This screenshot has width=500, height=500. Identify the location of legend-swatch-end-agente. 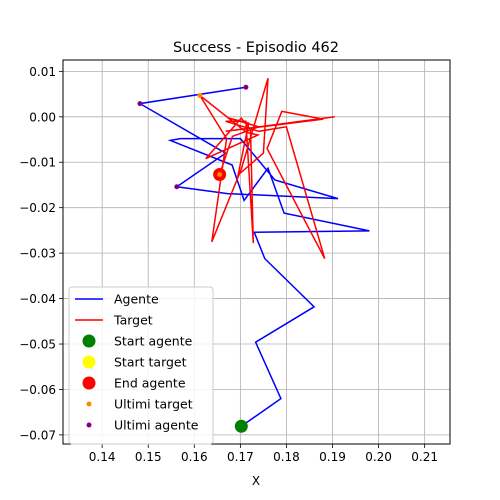
(89, 383).